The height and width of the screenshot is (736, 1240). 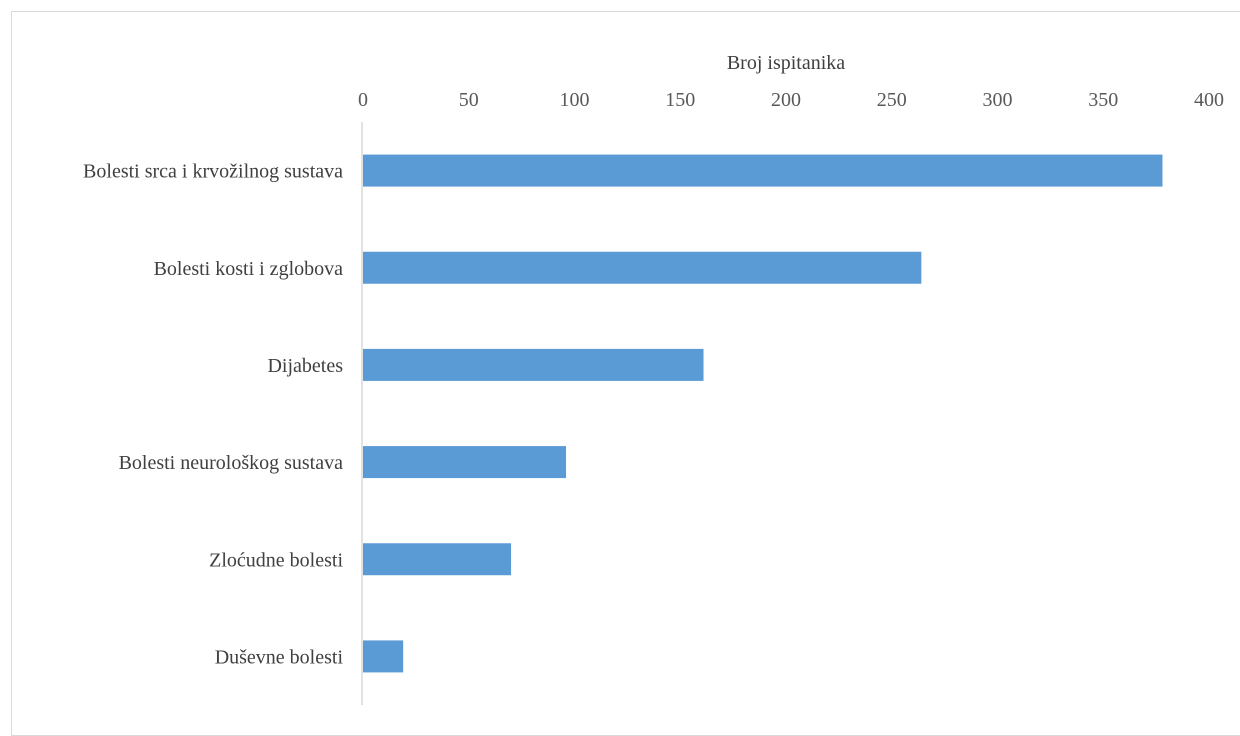 I want to click on category-label: Bolesti neurološkog sustava, so click(x=231, y=463).